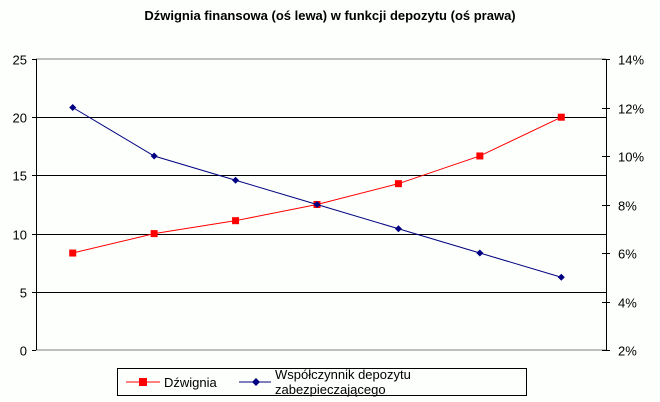 The height and width of the screenshot is (402, 660). Describe the element at coordinates (20, 235) in the screenshot. I see `left-axis-tick-label: 10` at that location.